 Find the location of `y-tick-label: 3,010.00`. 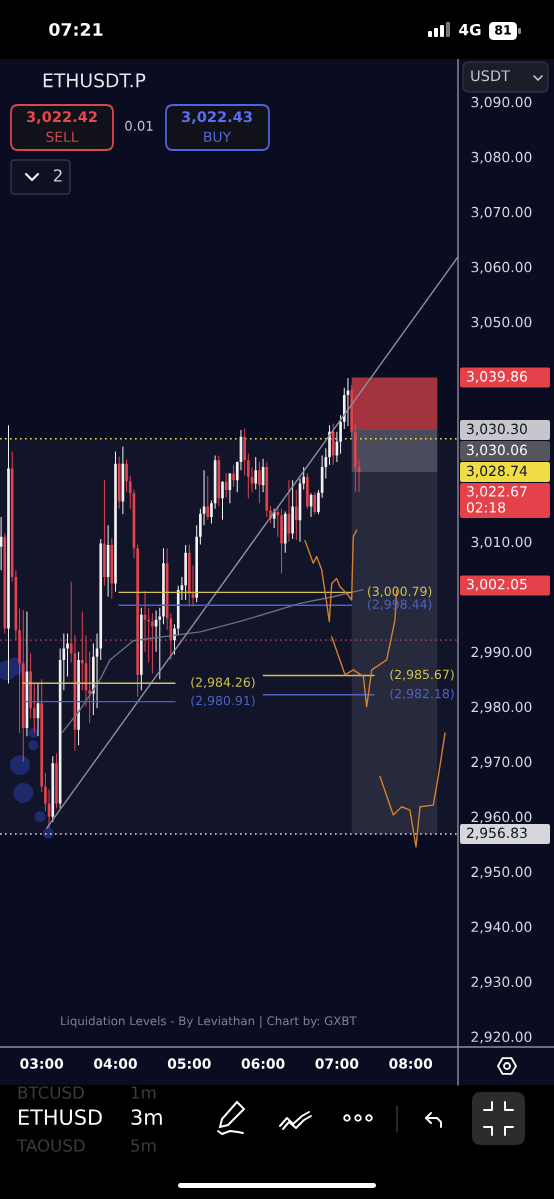

y-tick-label: 3,010.00 is located at coordinates (501, 542).